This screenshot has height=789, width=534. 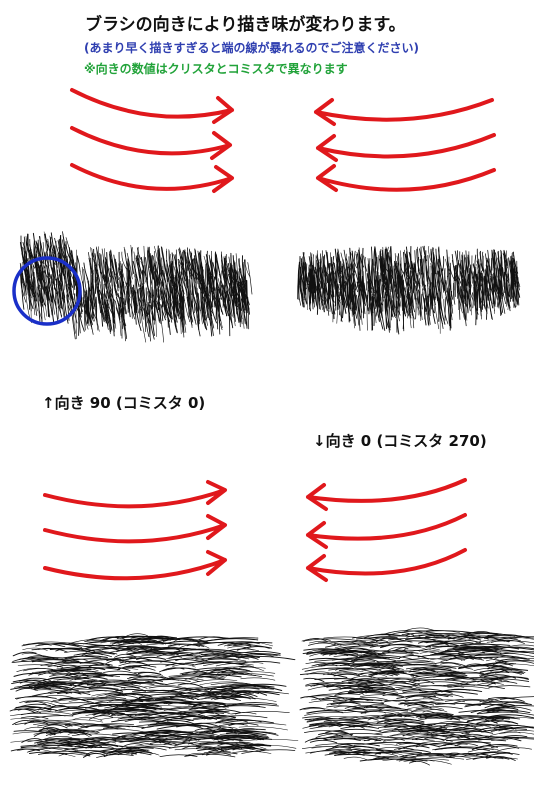 What do you see at coordinates (135, 530) in the screenshot?
I see `arrow-group-bottom-left` at bounding box center [135, 530].